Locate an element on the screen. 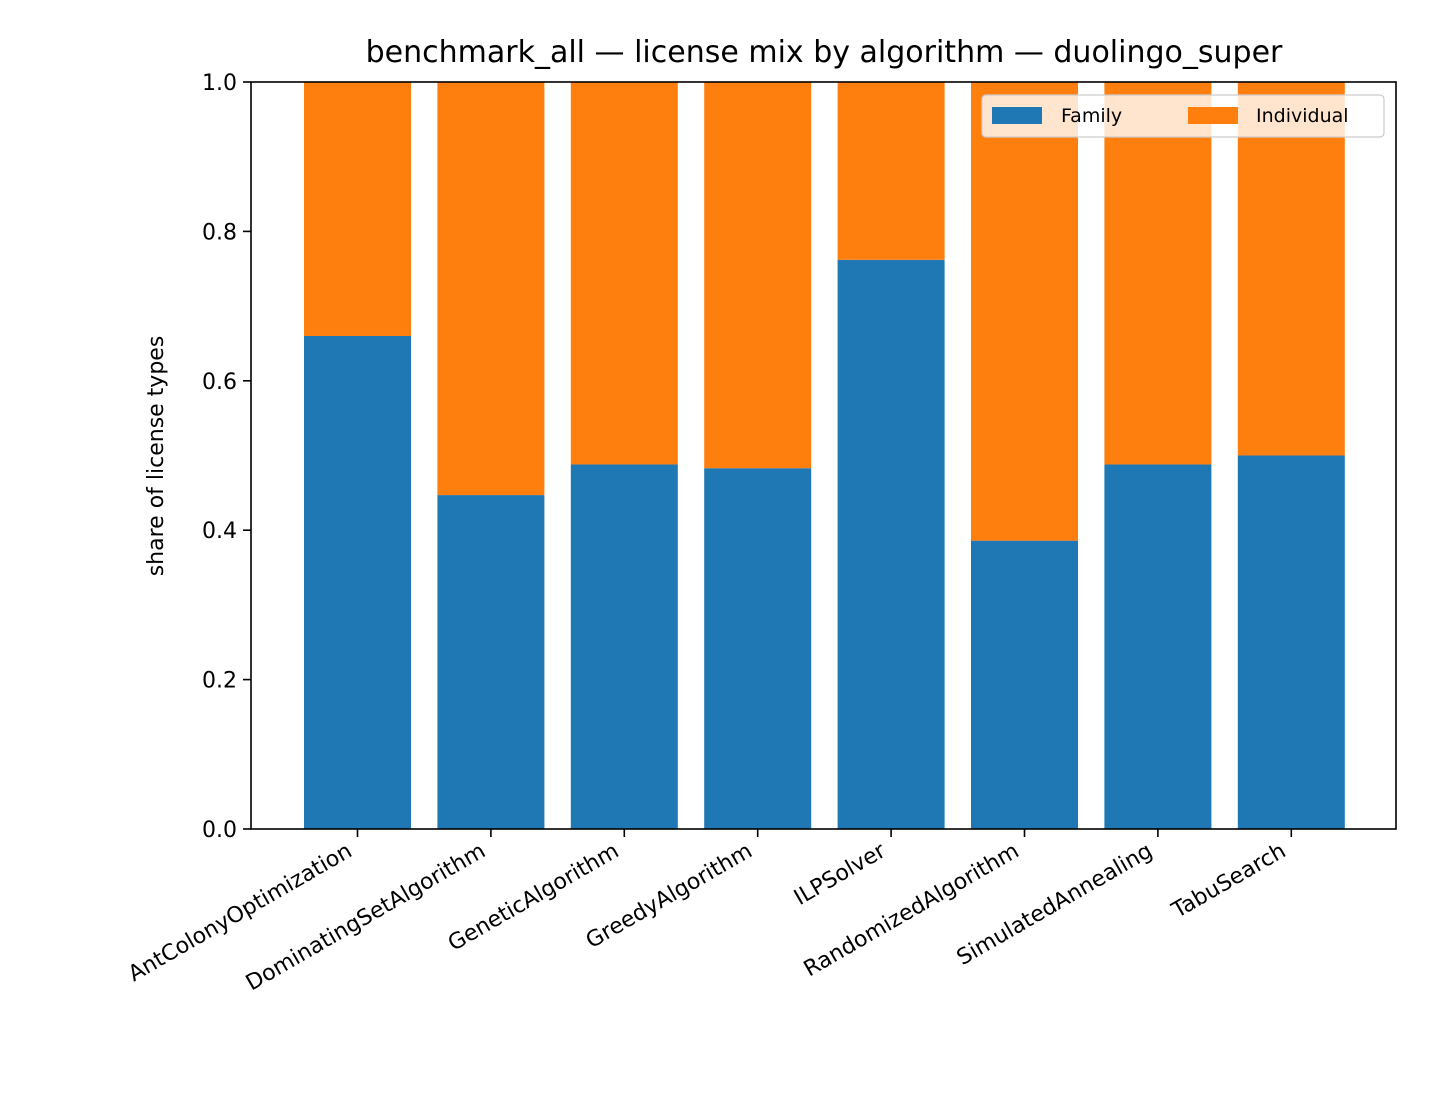 The image size is (1430, 1100). x-tick-label: AntColonyOptimization is located at coordinates (240, 913).